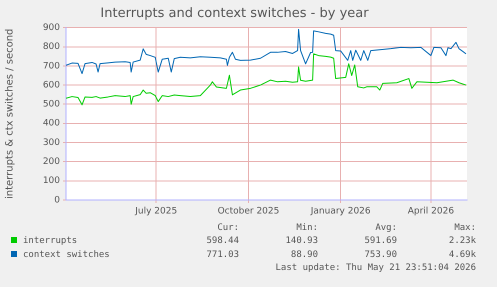  I want to click on y-tick-label: 0, so click(57, 200).